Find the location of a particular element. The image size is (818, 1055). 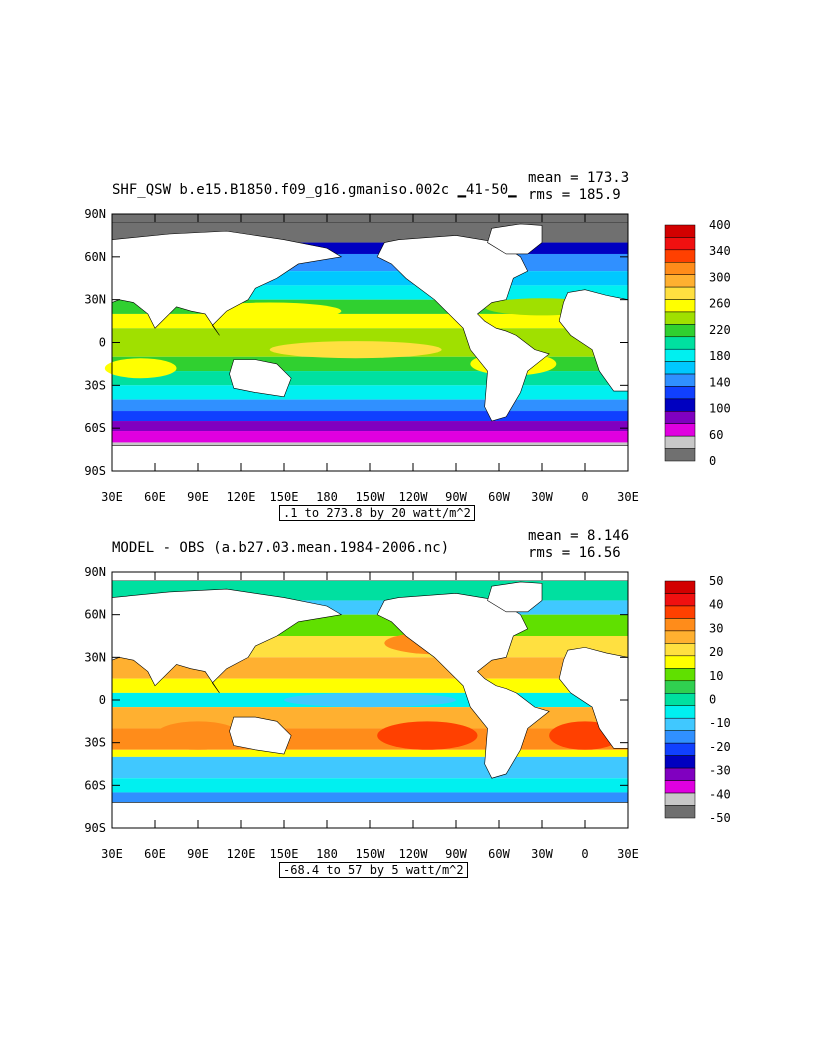

lon-label: 120E is located at coordinates (241, 497).